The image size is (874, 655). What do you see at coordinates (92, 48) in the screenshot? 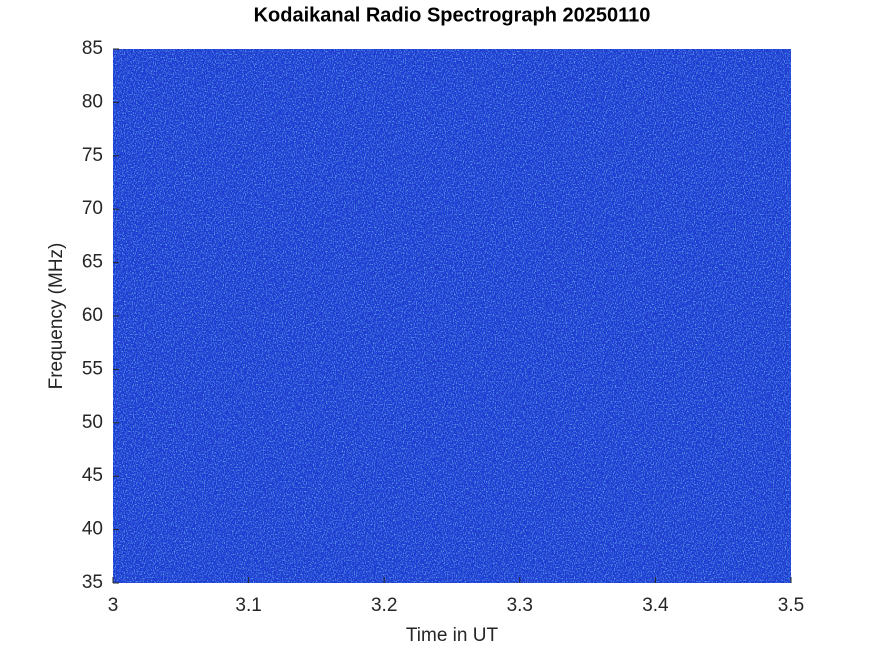
I see `y-tick-label: 85` at bounding box center [92, 48].